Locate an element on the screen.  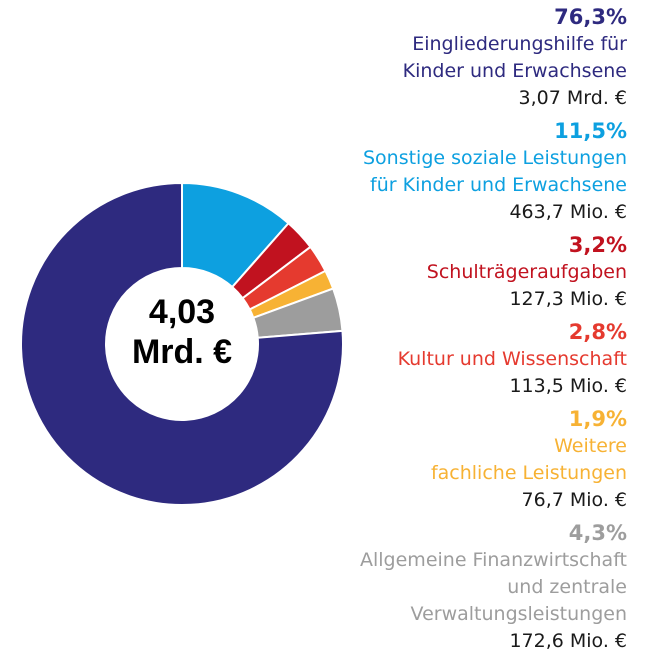
center-total-unit: Mrd. € is located at coordinates (182, 352).